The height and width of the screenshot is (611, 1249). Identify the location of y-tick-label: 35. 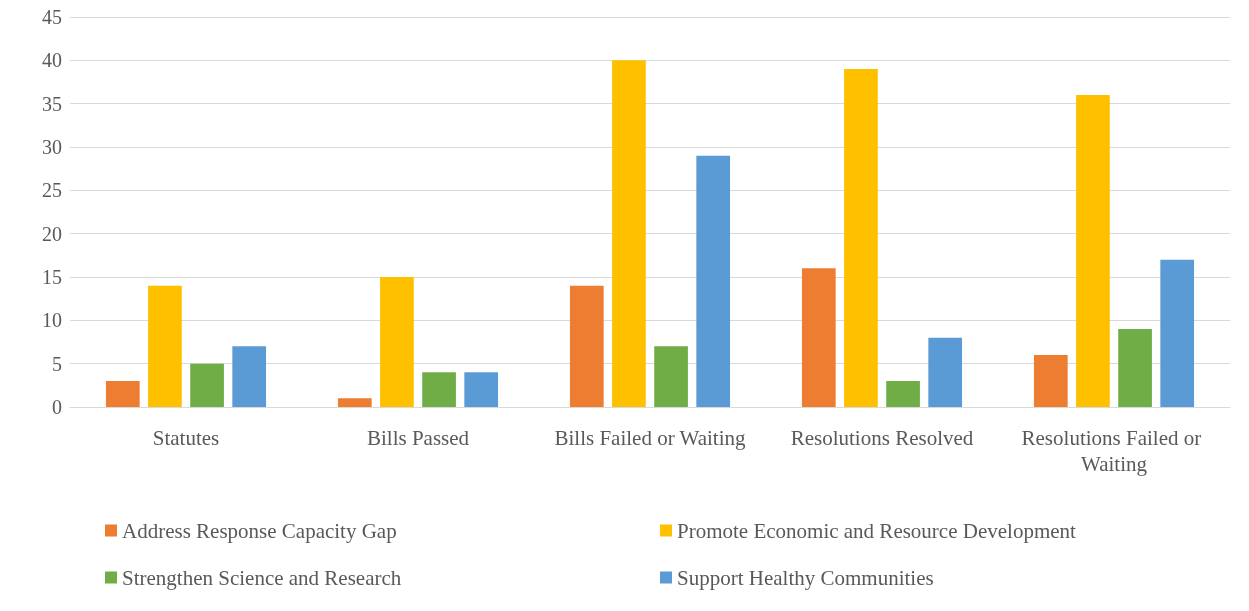
(52, 103).